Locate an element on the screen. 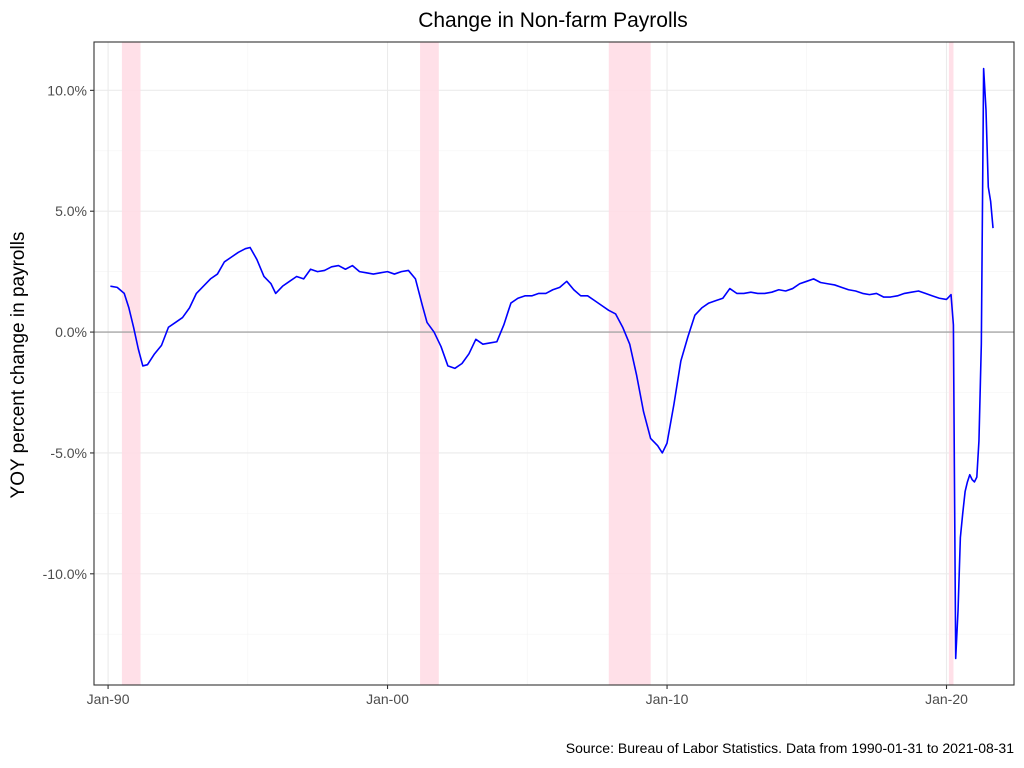  x-tick-label: Jan-90 is located at coordinates (108, 699).